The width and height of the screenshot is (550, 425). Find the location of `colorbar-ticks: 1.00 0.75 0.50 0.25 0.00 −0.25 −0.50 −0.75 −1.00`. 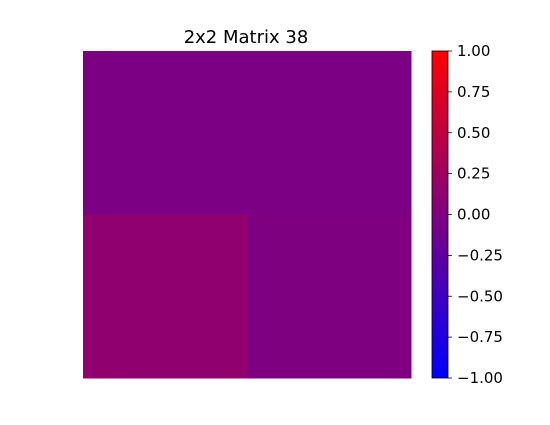

colorbar-ticks: 1.00 0.75 0.50 0.25 0.00 −0.25 −0.50 −0.75 −1.00 is located at coordinates (475, 214).